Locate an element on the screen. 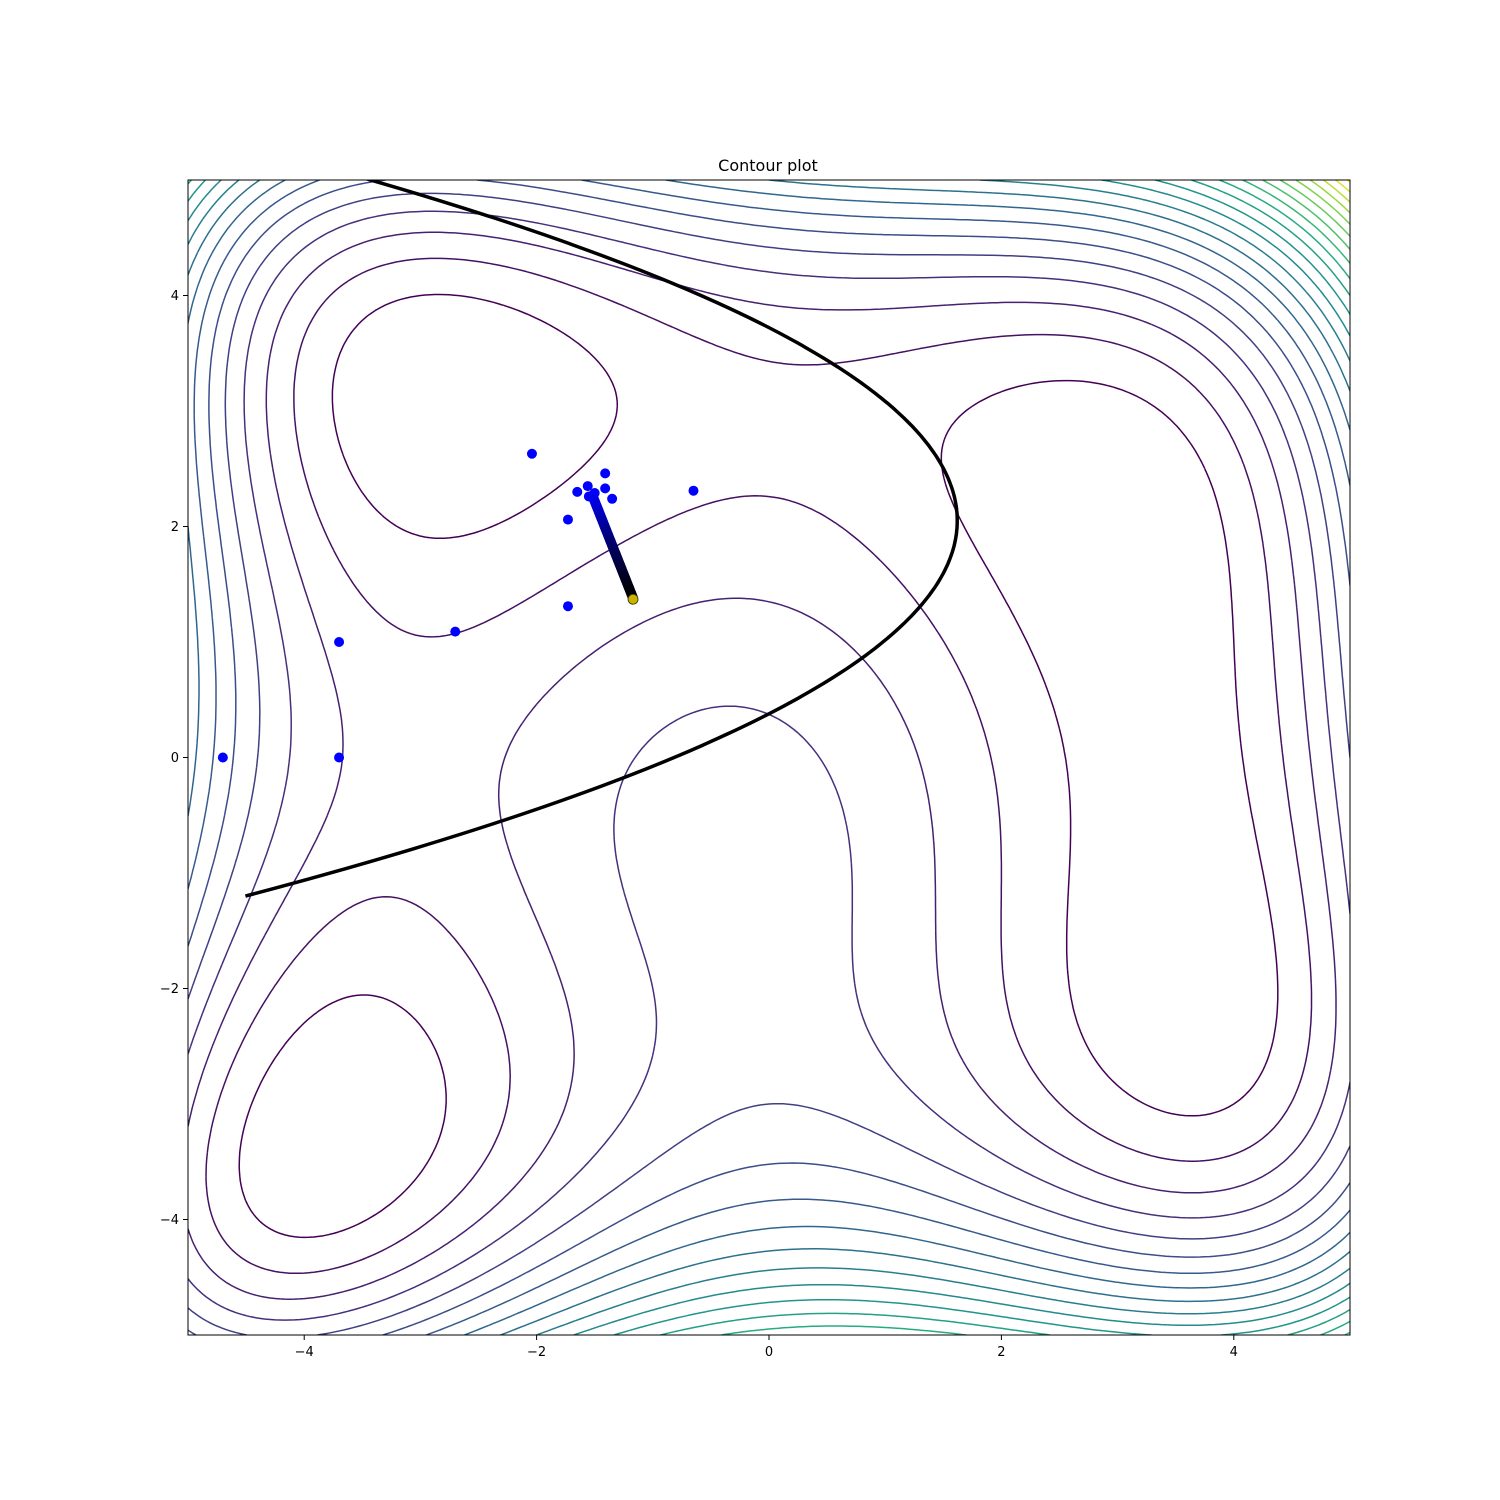 The width and height of the screenshot is (1500, 1500). x-tick-label: 4 is located at coordinates (1234, 1352).